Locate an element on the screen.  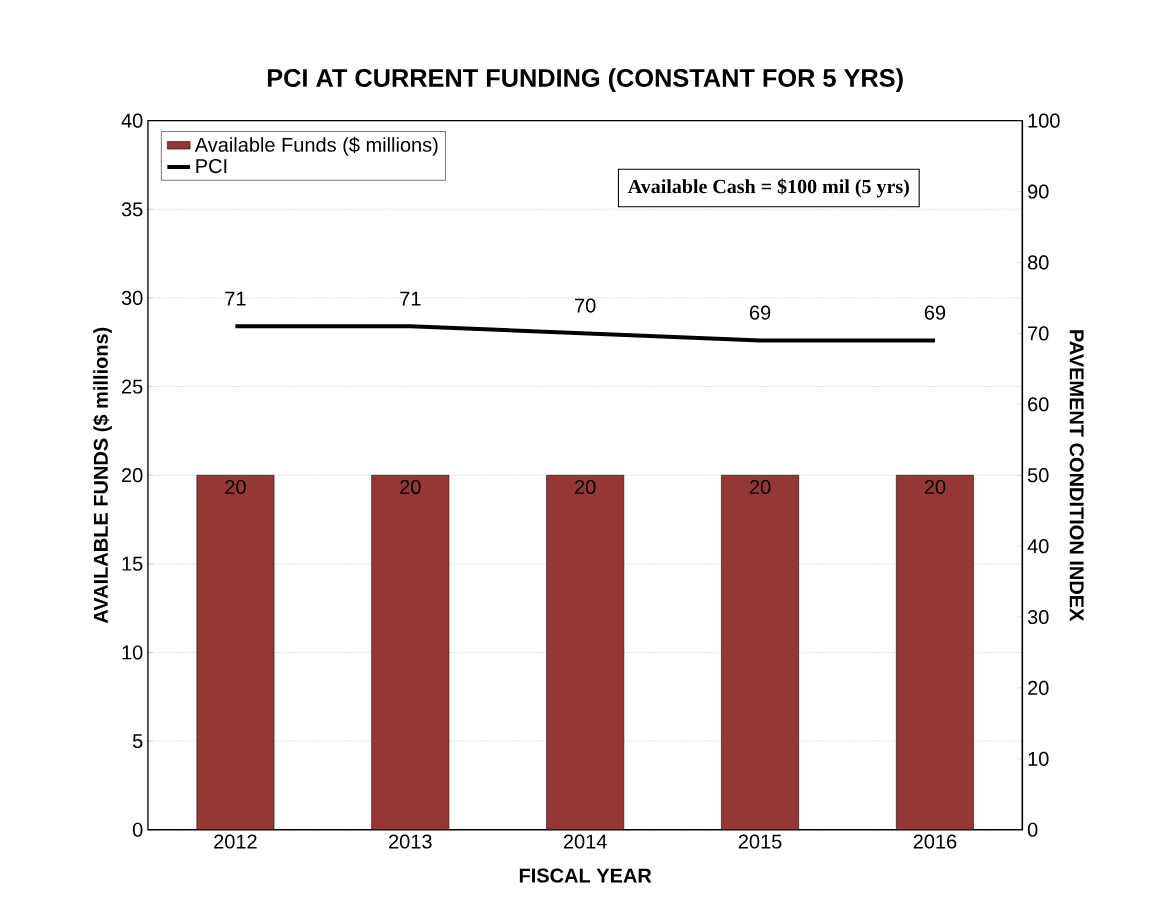
x-tick-label: 2015 is located at coordinates (760, 841).